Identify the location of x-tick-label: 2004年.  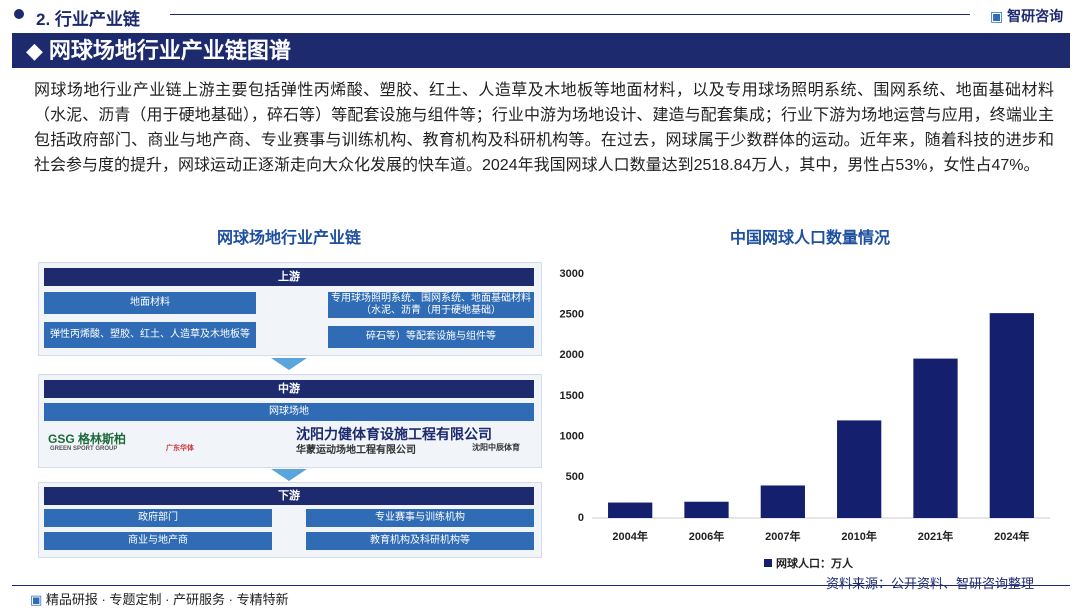
(629, 536).